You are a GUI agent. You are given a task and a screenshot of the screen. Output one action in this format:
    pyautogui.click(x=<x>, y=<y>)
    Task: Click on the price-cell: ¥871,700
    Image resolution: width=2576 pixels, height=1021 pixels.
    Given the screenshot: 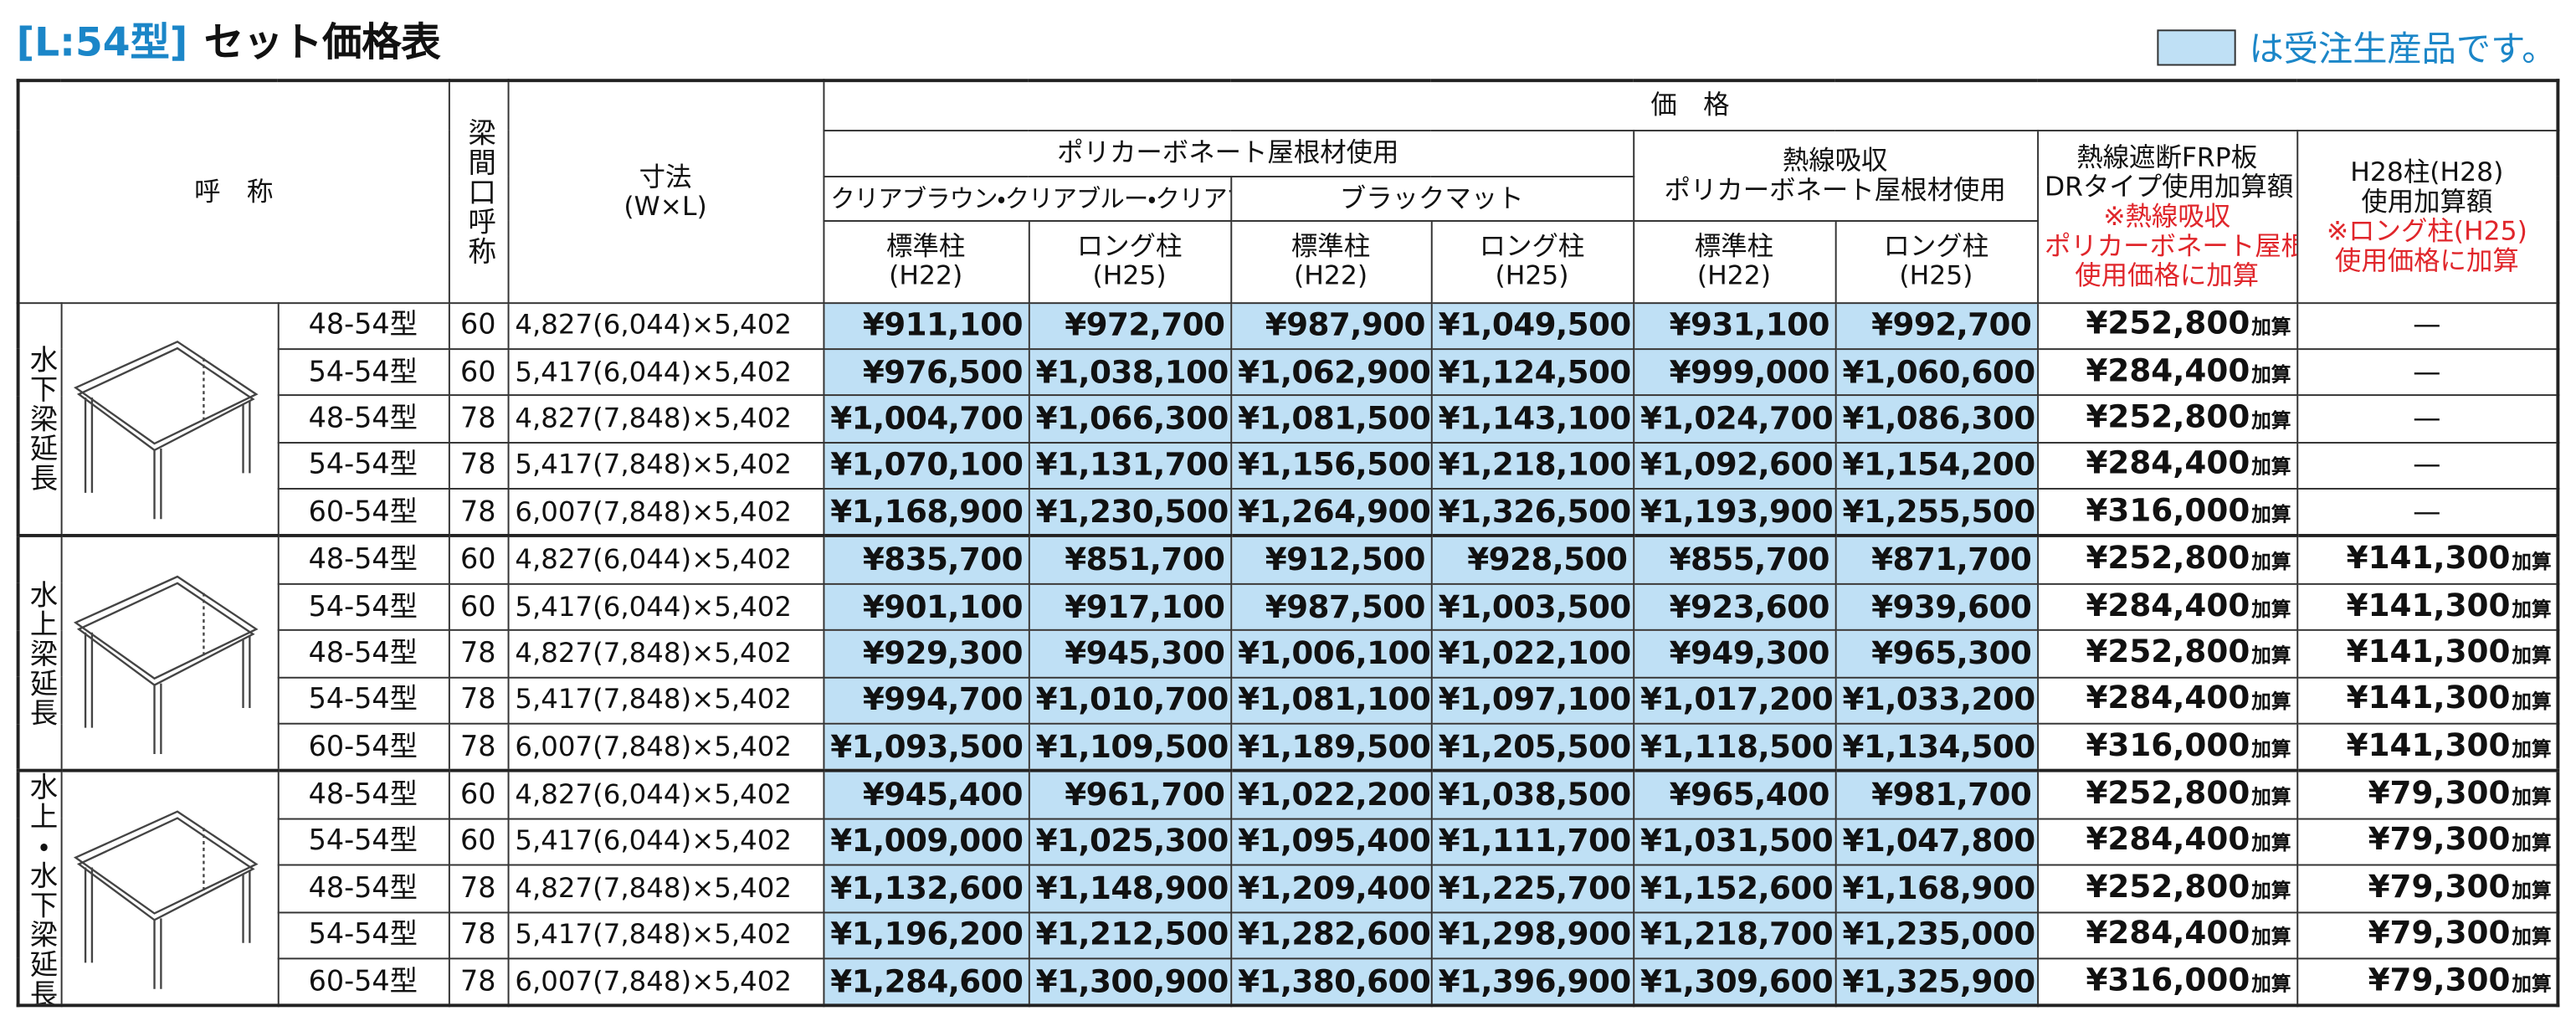 What is the action you would take?
    pyautogui.click(x=1936, y=559)
    